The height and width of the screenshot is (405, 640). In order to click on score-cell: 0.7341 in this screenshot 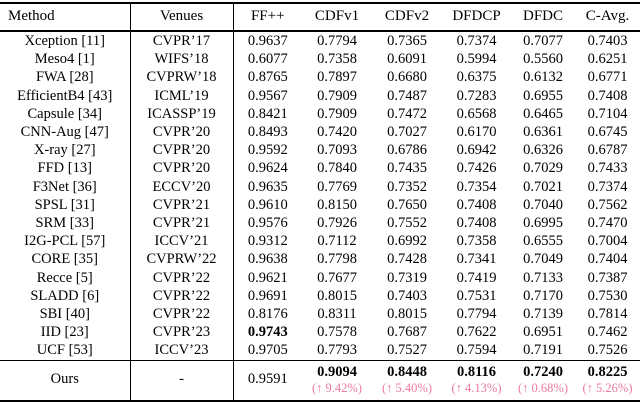, I will do `click(476, 259)`.